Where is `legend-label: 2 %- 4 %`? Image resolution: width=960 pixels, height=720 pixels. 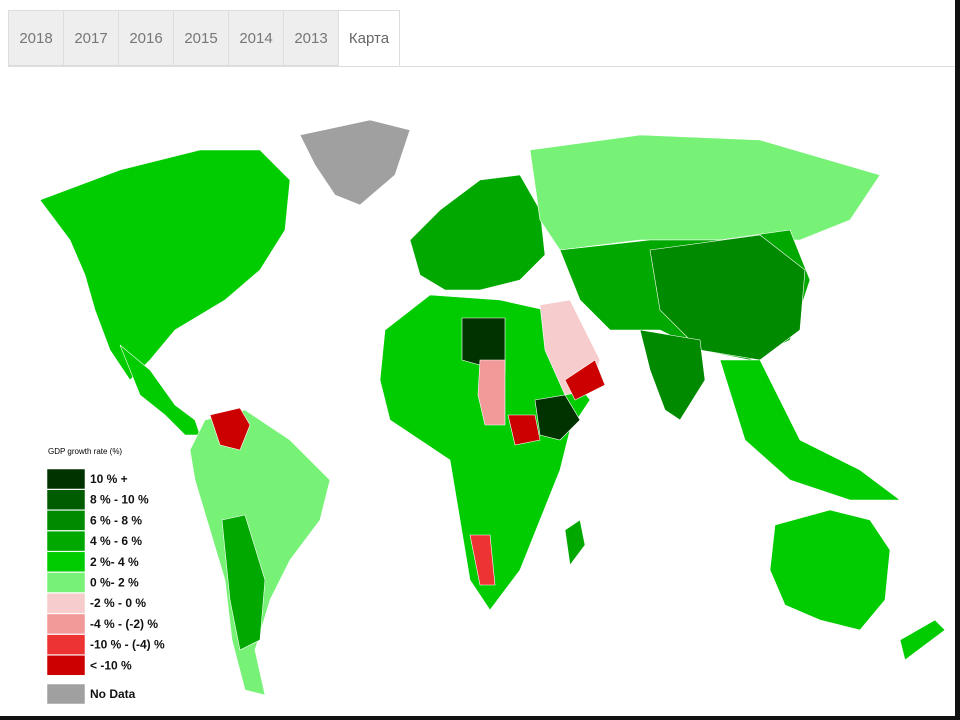
legend-label: 2 %- 4 % is located at coordinates (114, 562).